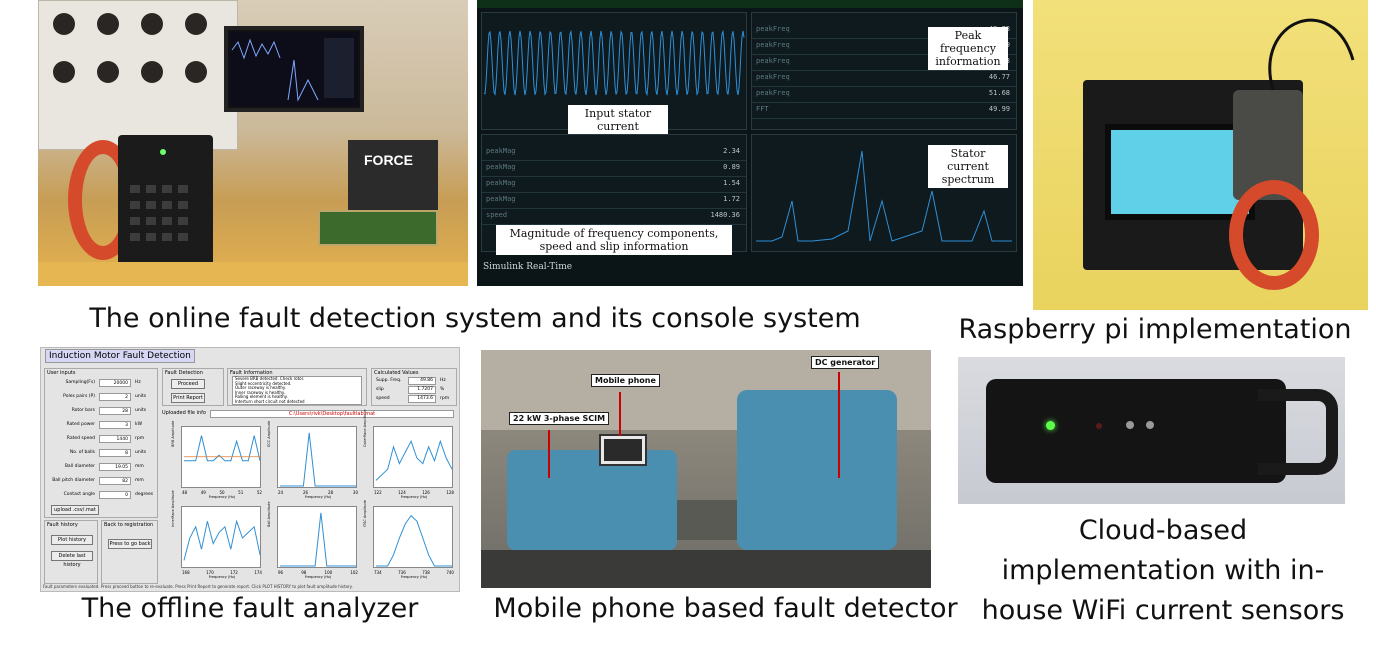  I want to click on input-label: Poles pairs (P), so click(79, 396).